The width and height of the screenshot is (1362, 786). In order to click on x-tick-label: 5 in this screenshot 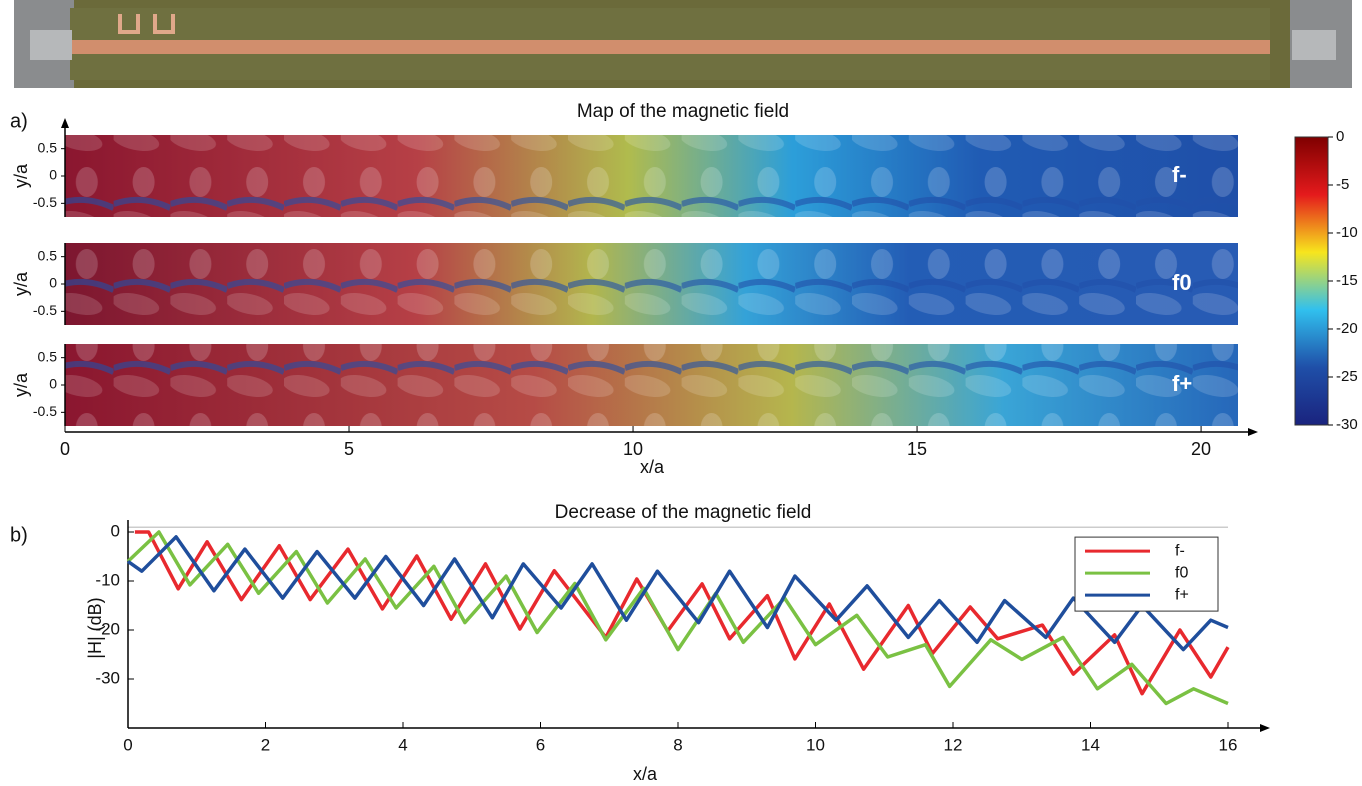, I will do `click(349, 449)`.